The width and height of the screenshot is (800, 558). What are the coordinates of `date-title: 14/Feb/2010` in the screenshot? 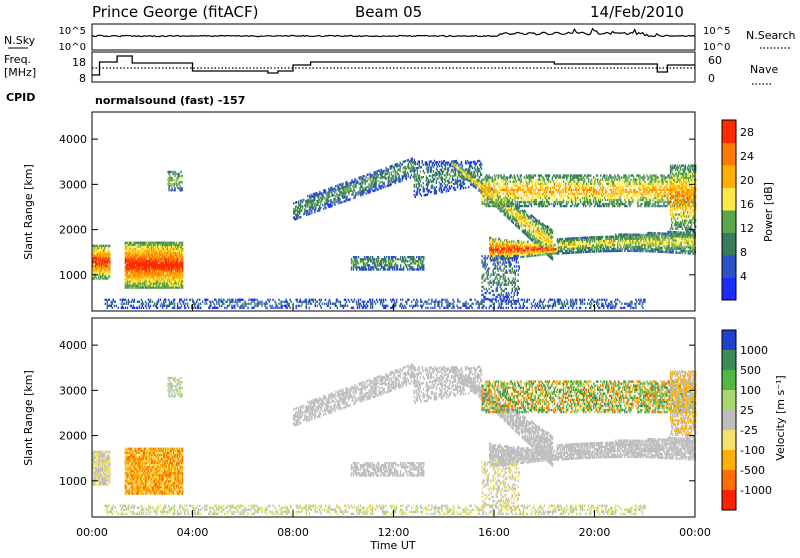 It's located at (637, 12).